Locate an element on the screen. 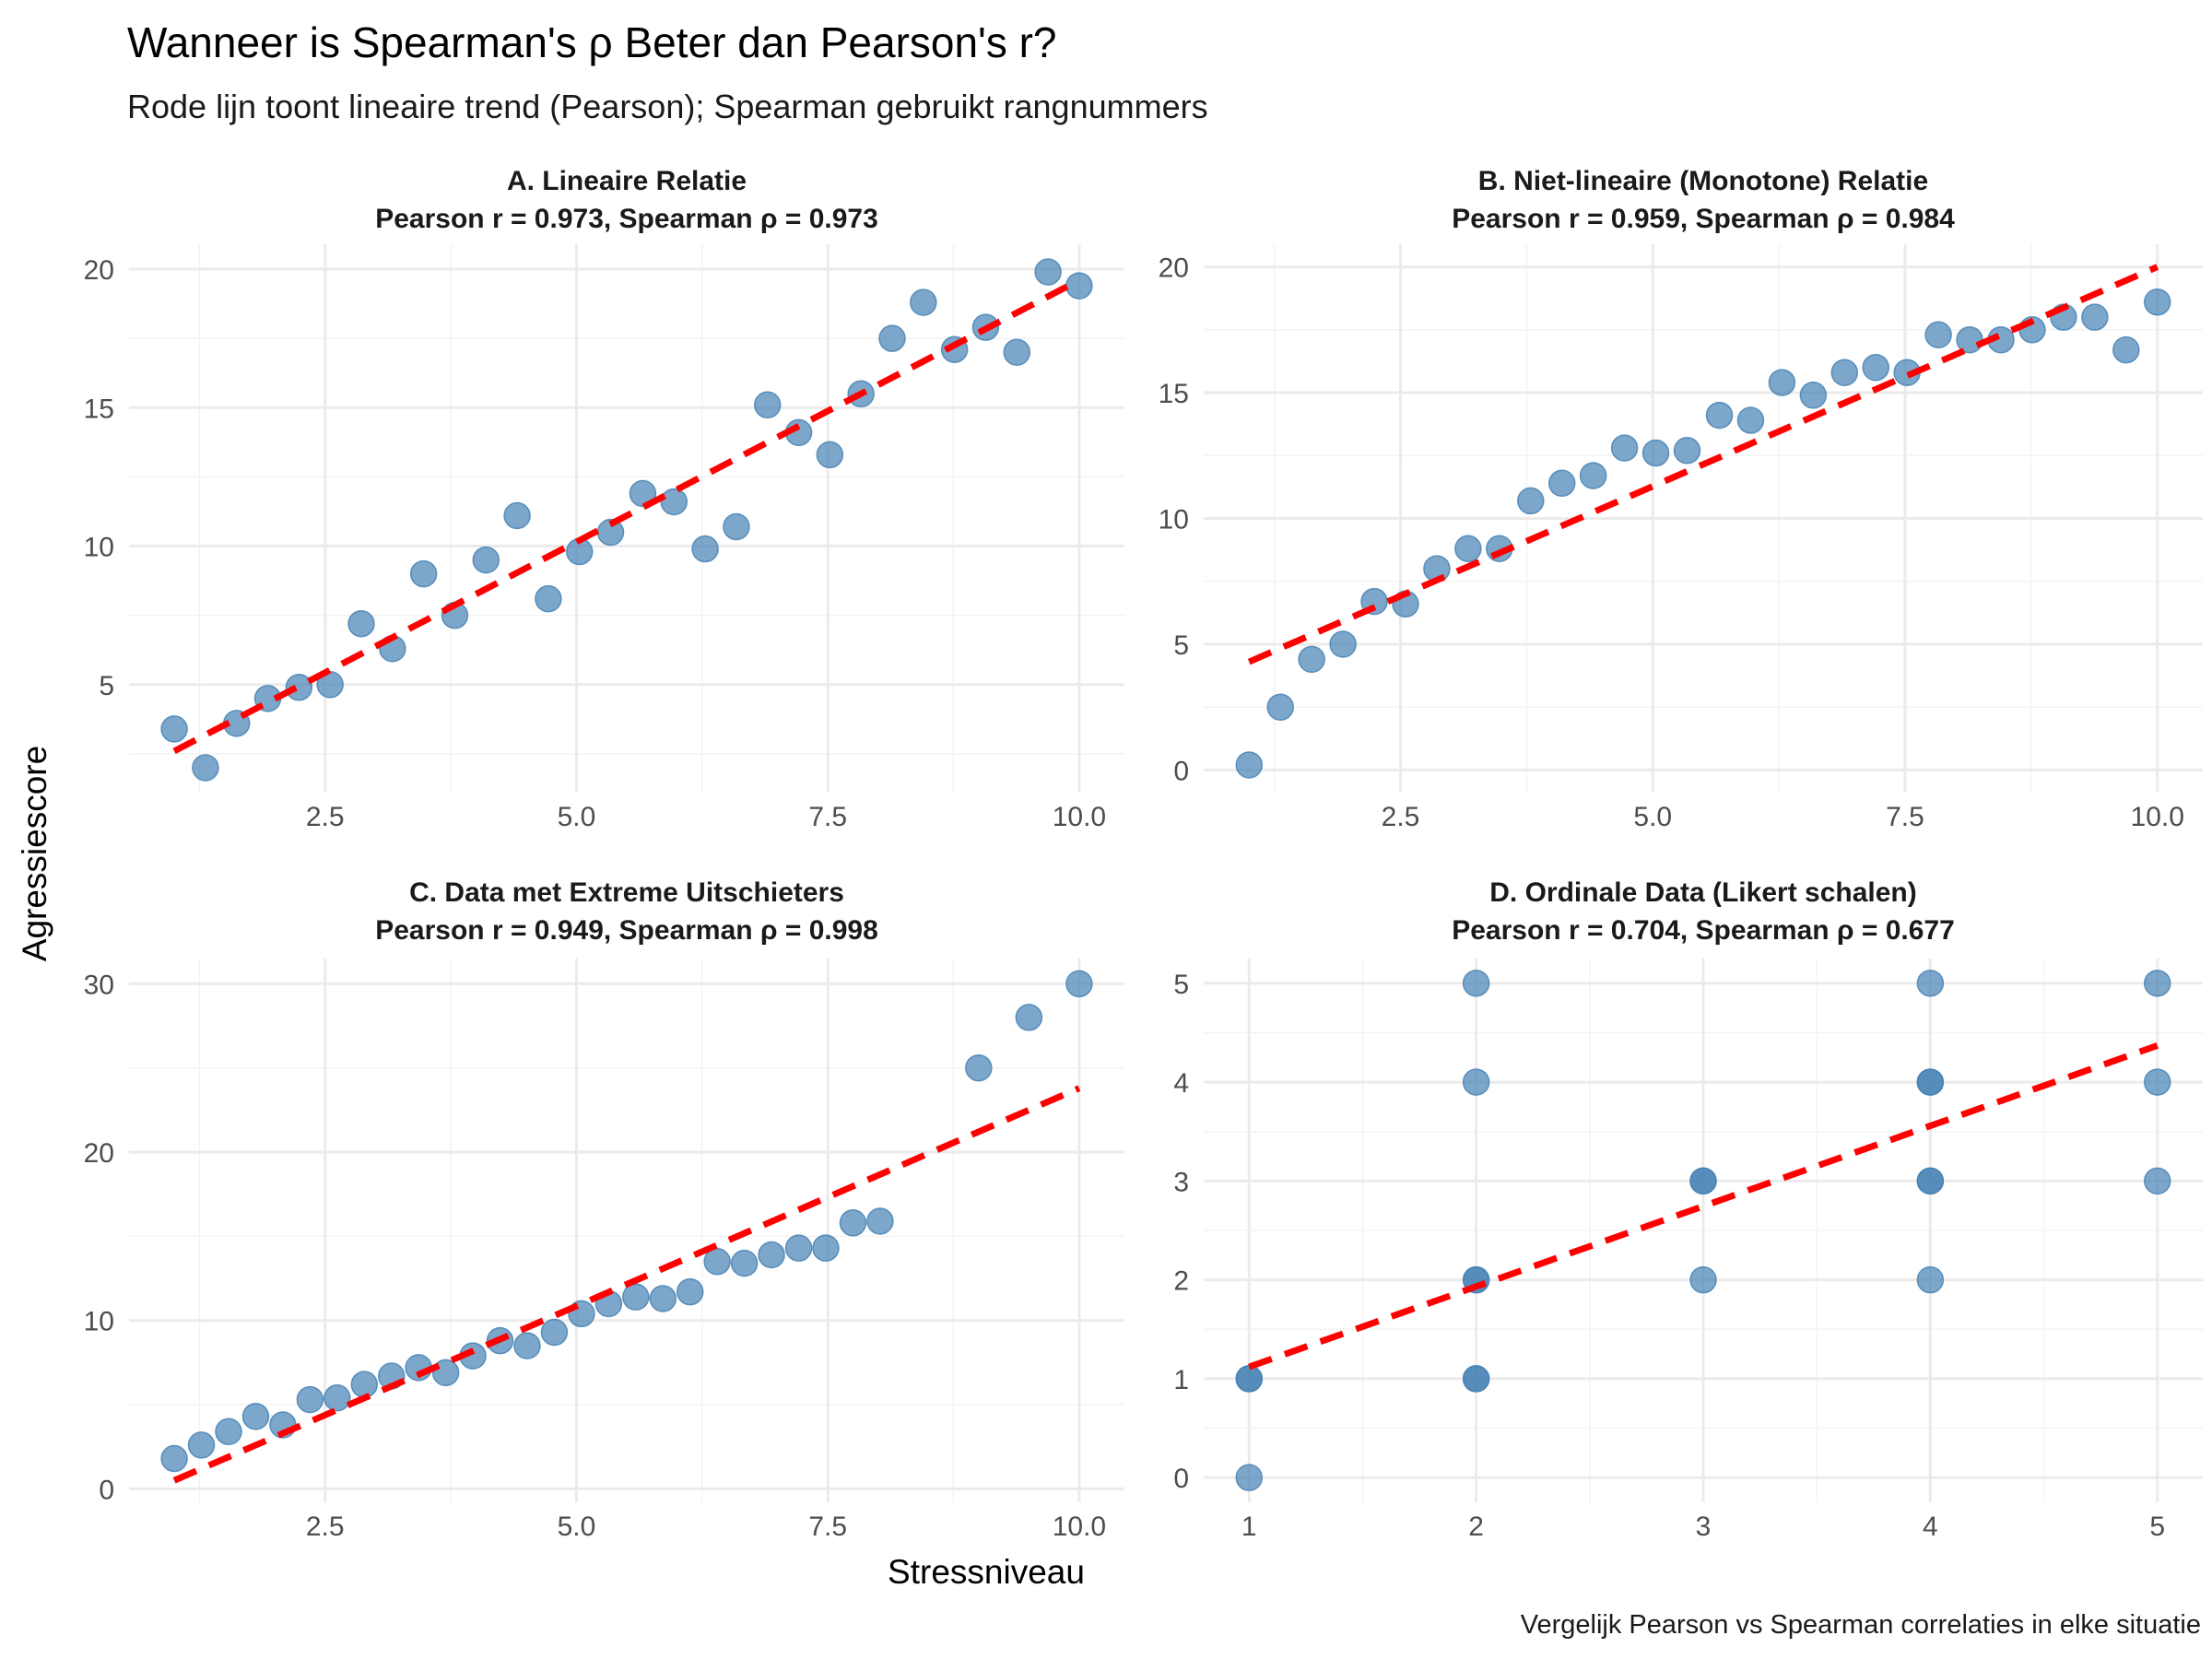  panel-title: A. Lineaire Relatie is located at coordinates (627, 181).